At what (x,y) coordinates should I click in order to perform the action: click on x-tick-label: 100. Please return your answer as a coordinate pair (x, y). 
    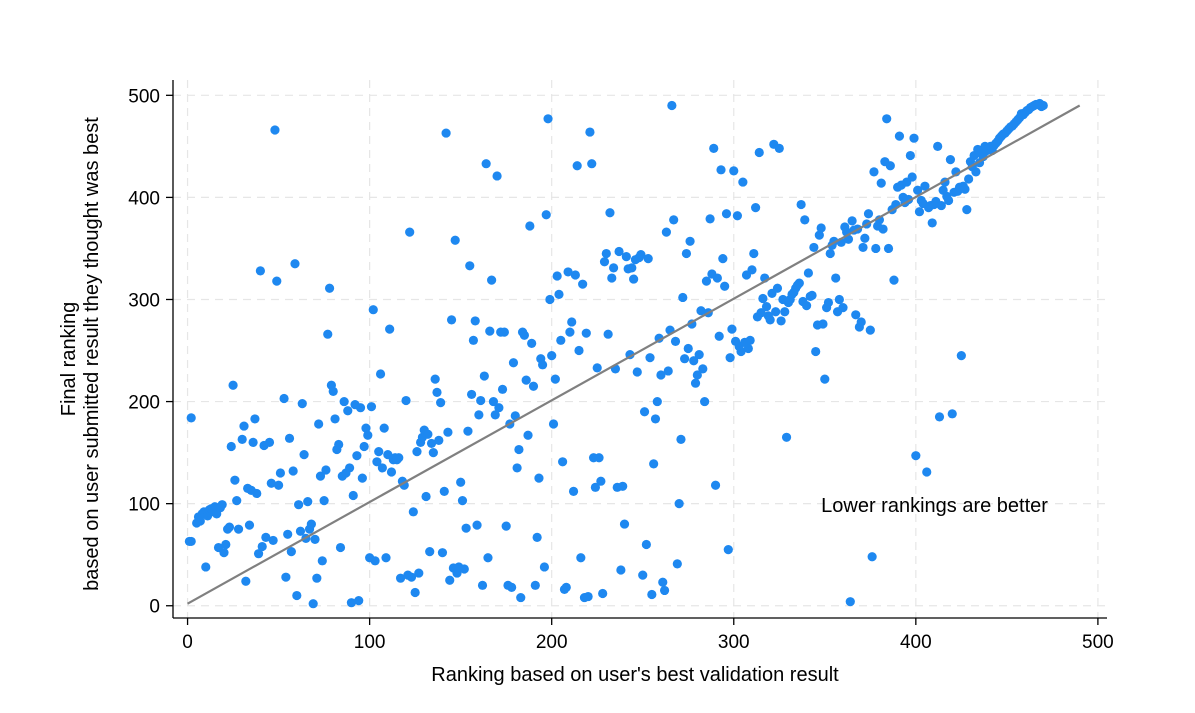
    Looking at the image, I should click on (370, 642).